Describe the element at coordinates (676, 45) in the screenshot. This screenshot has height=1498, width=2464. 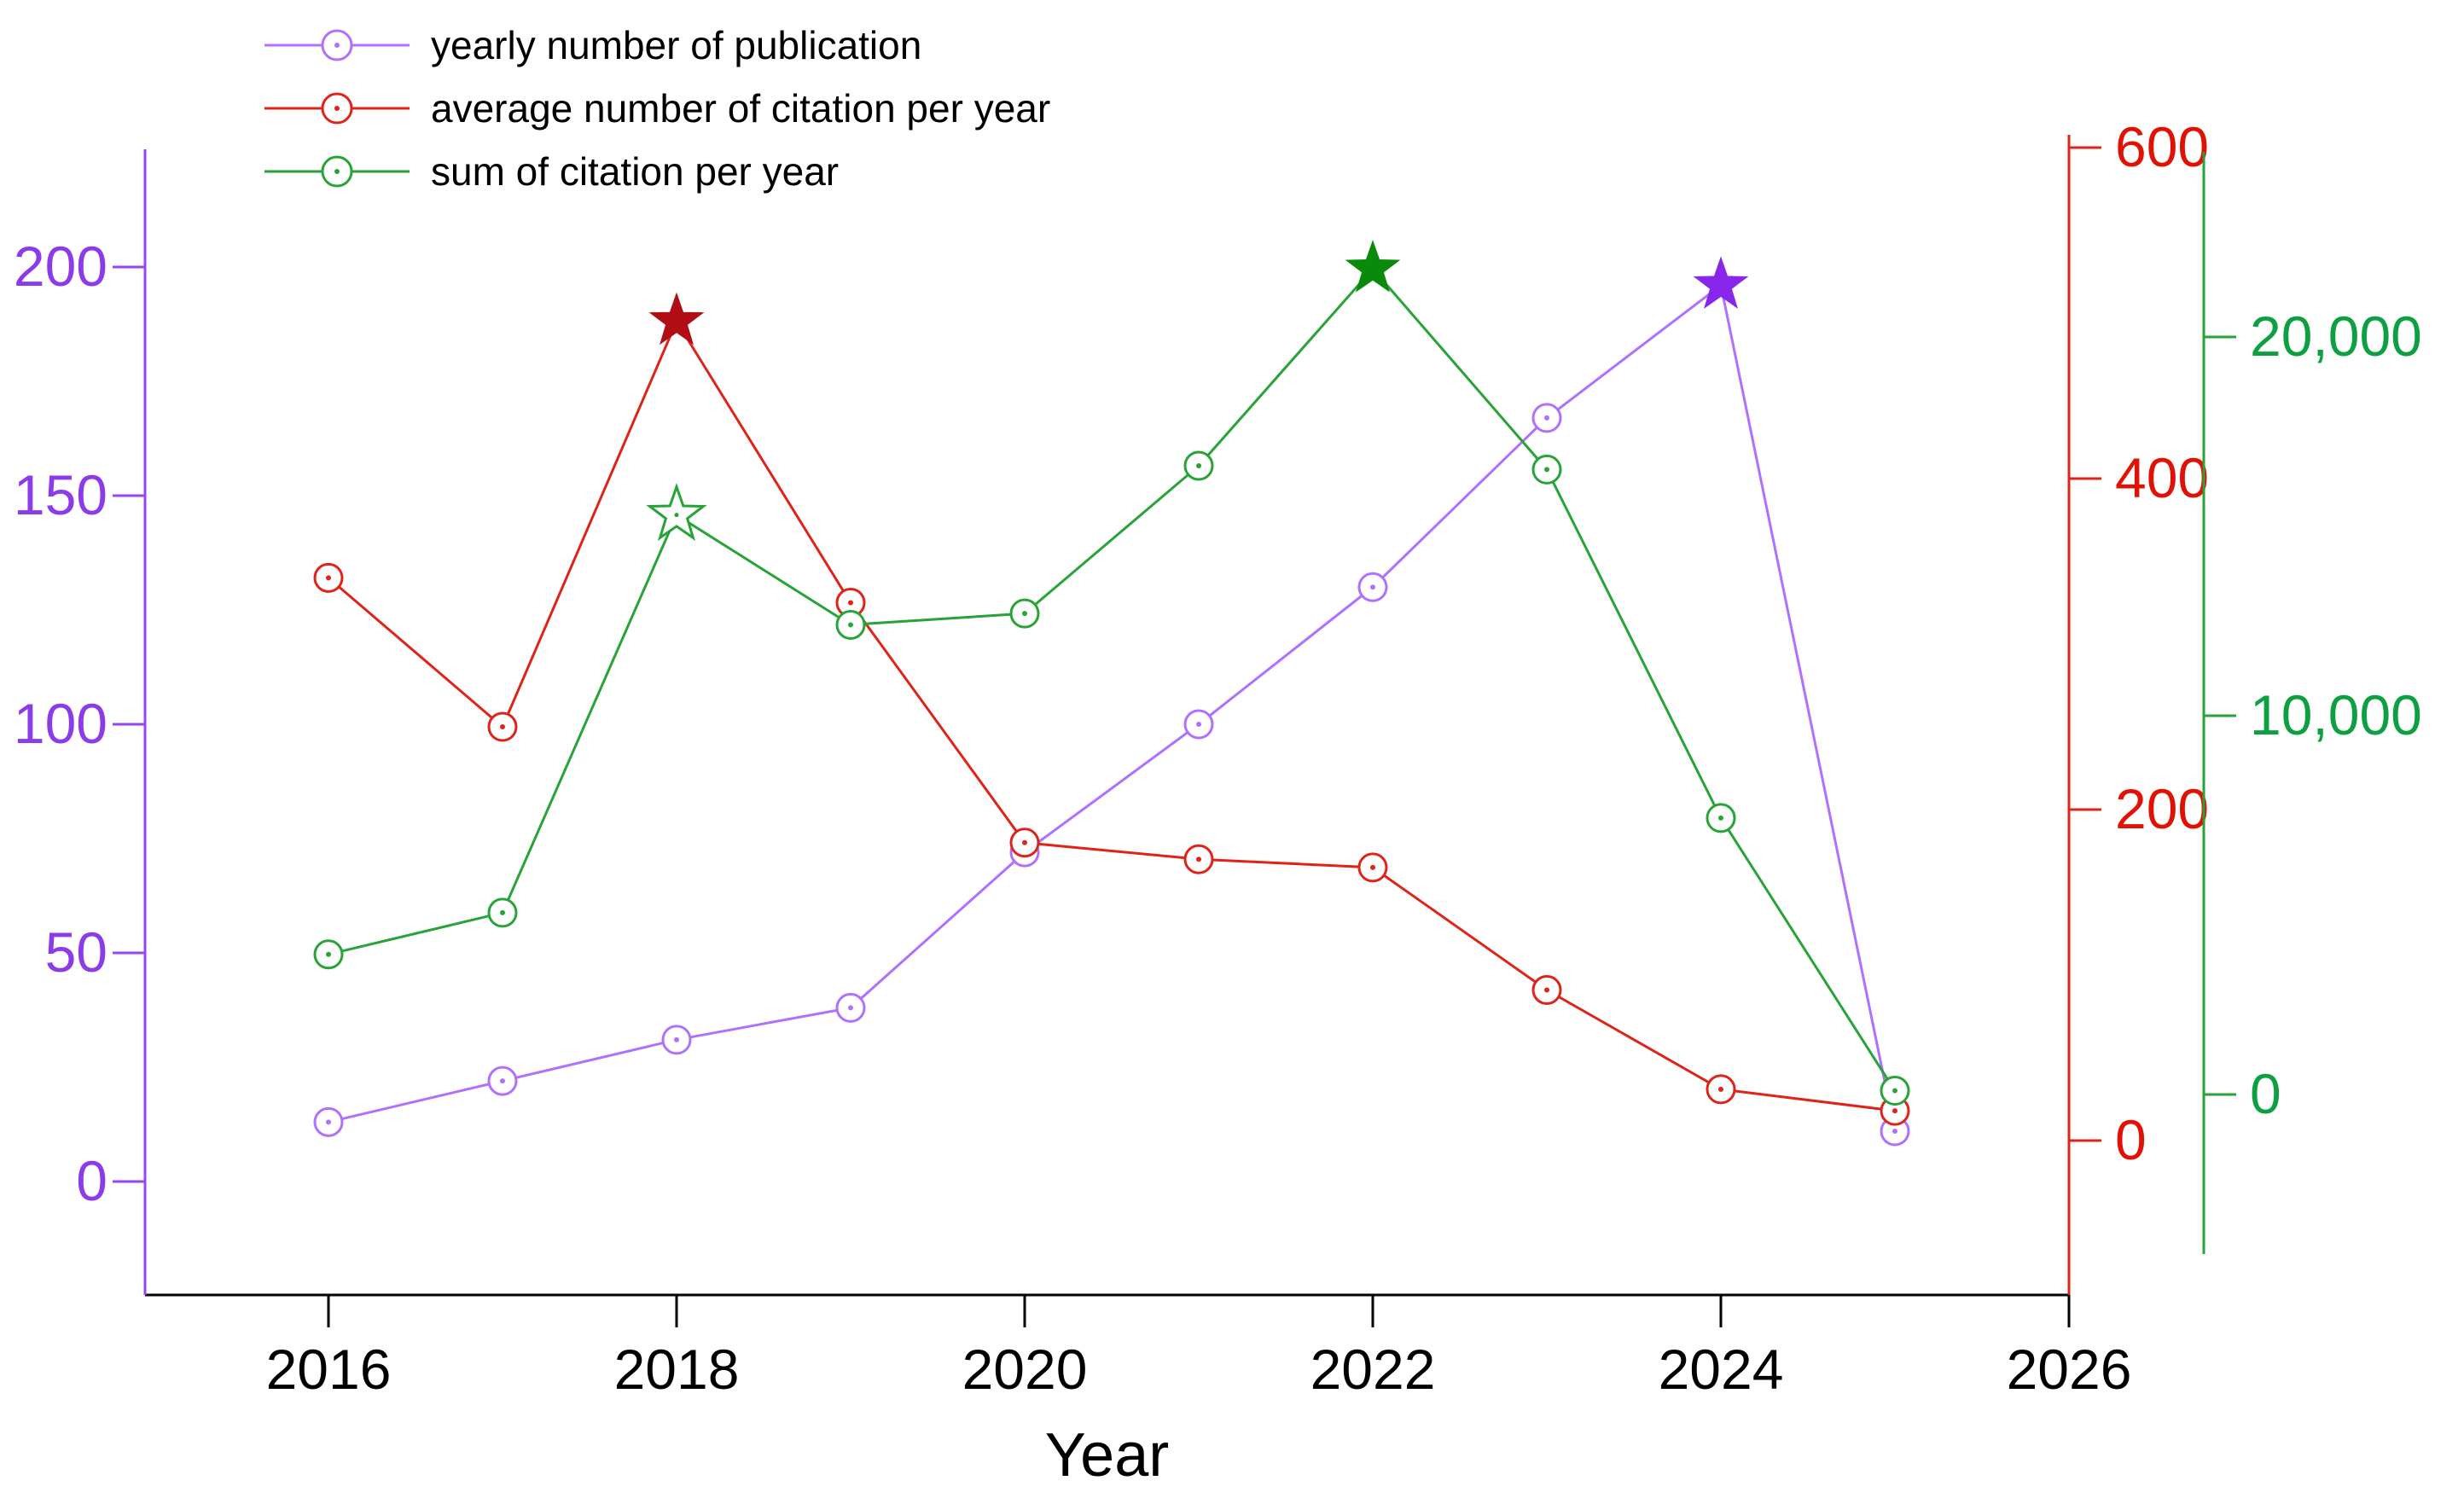
I see `legend-label: yearly number of publication` at that location.